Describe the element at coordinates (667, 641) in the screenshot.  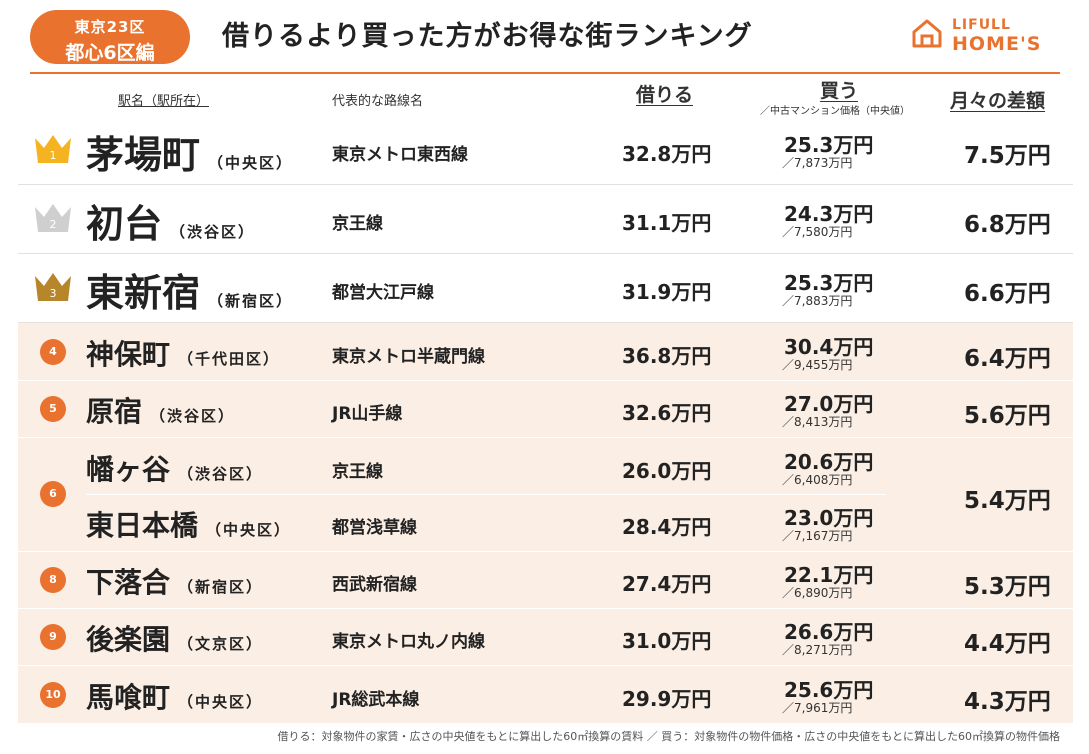
I see `rent-value: 31.0万円` at that location.